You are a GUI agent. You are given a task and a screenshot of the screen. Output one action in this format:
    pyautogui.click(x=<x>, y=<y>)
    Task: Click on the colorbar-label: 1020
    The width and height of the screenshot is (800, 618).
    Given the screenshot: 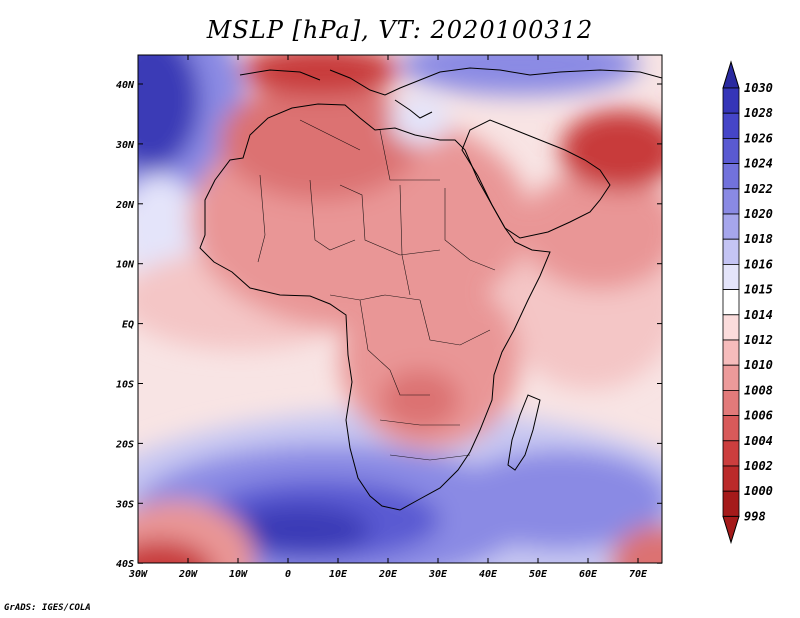 What is the action you would take?
    pyautogui.click(x=758, y=214)
    